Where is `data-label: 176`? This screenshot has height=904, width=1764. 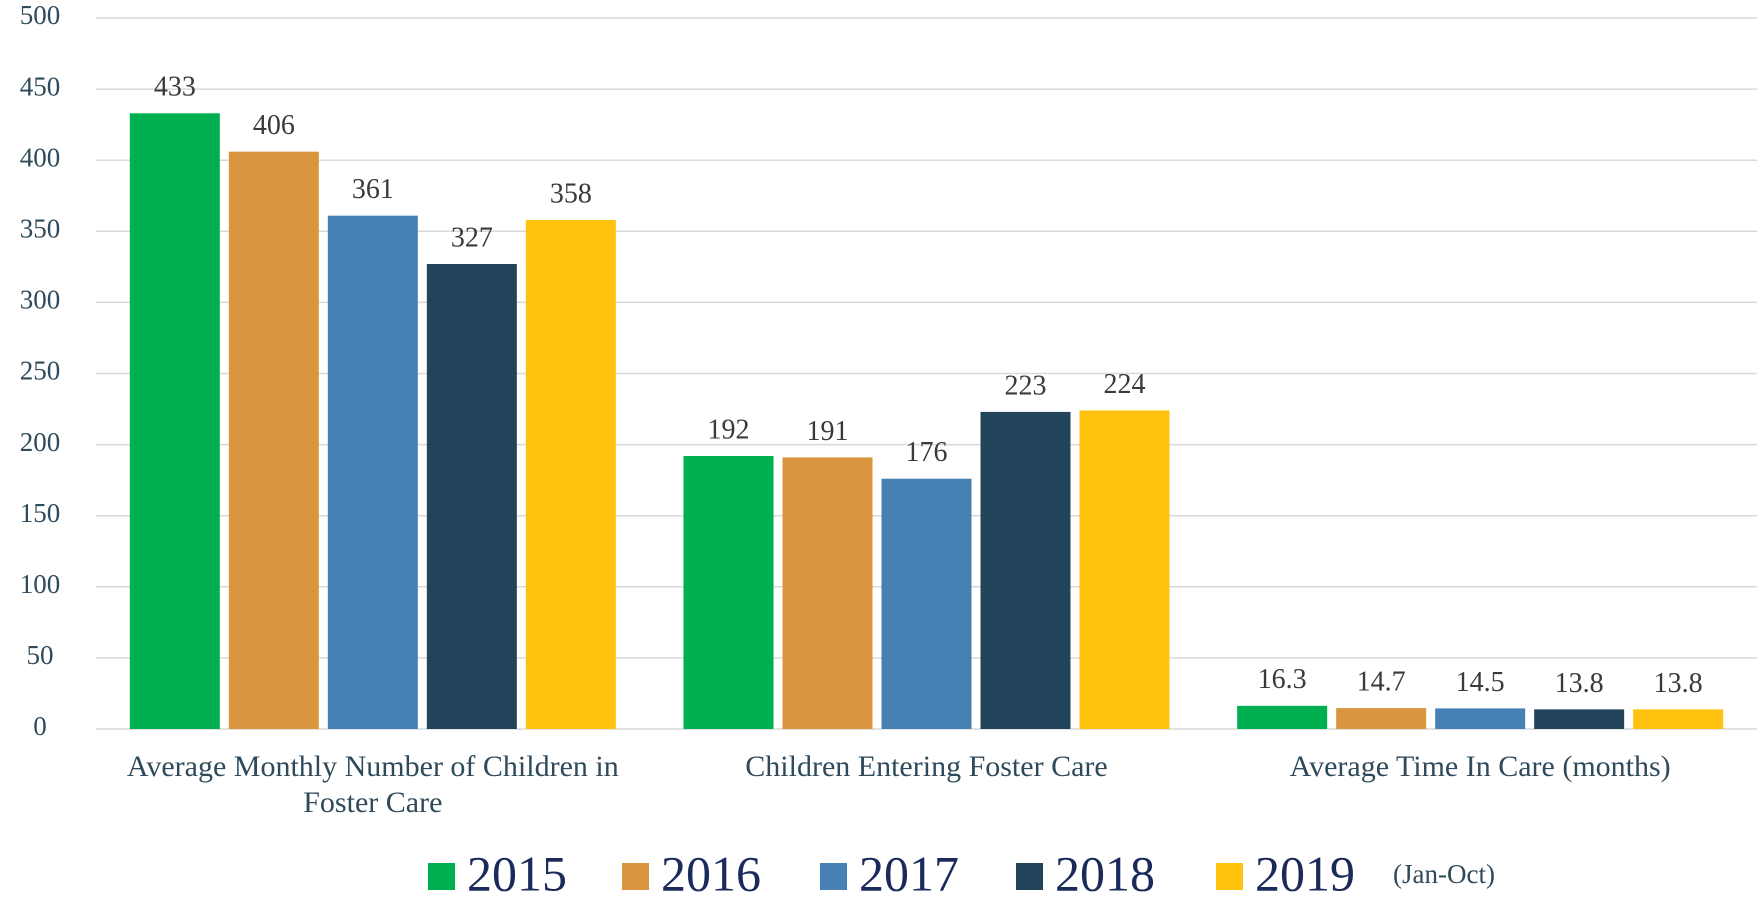
data-label: 176 is located at coordinates (927, 452).